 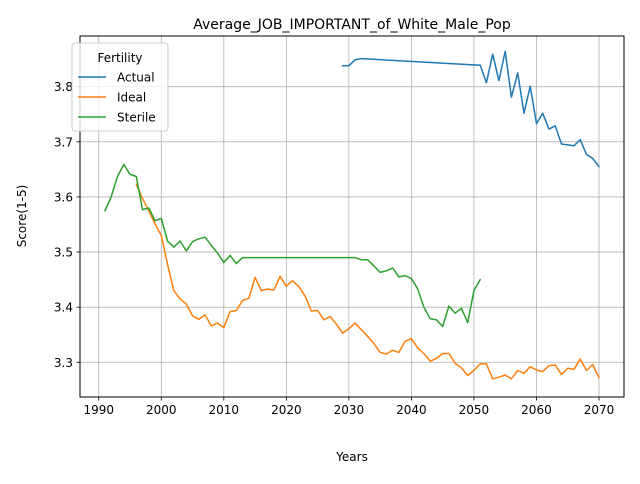 I want to click on x-tick-label: 2050, so click(x=474, y=410).